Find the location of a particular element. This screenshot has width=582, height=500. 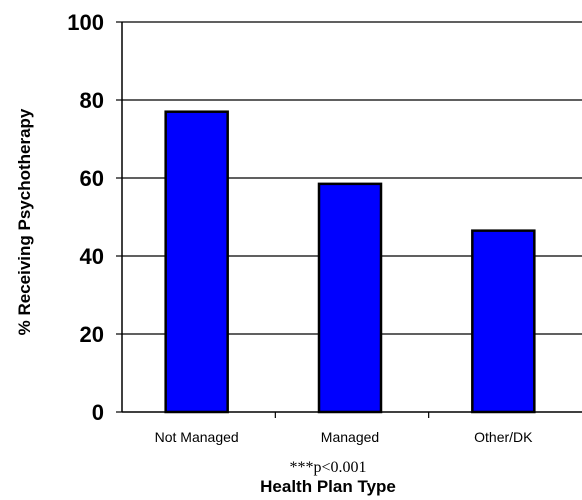

y-tick-label-80: 80 is located at coordinates (92, 100).